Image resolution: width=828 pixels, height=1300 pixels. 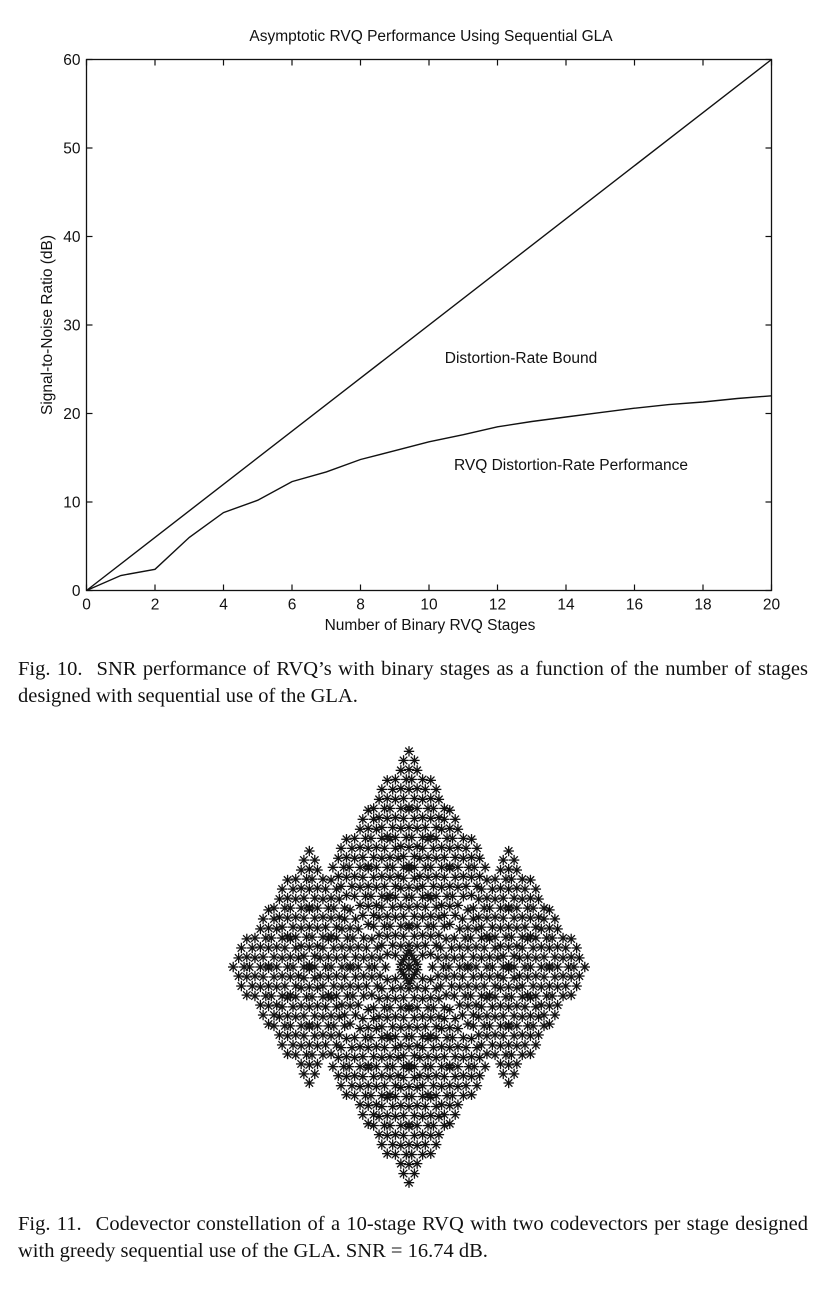 I want to click on x-tick-label: 18, so click(x=702, y=605).